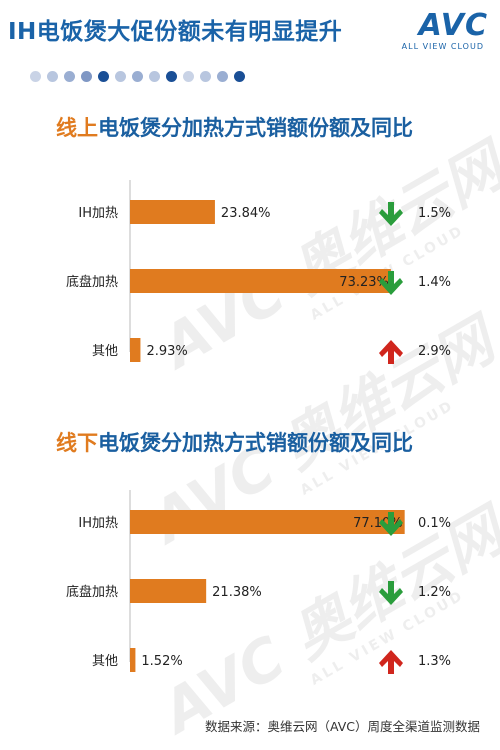 This screenshot has width=500, height=750. What do you see at coordinates (434, 282) in the screenshot?
I see `yoy-label: 1.4%` at bounding box center [434, 282].